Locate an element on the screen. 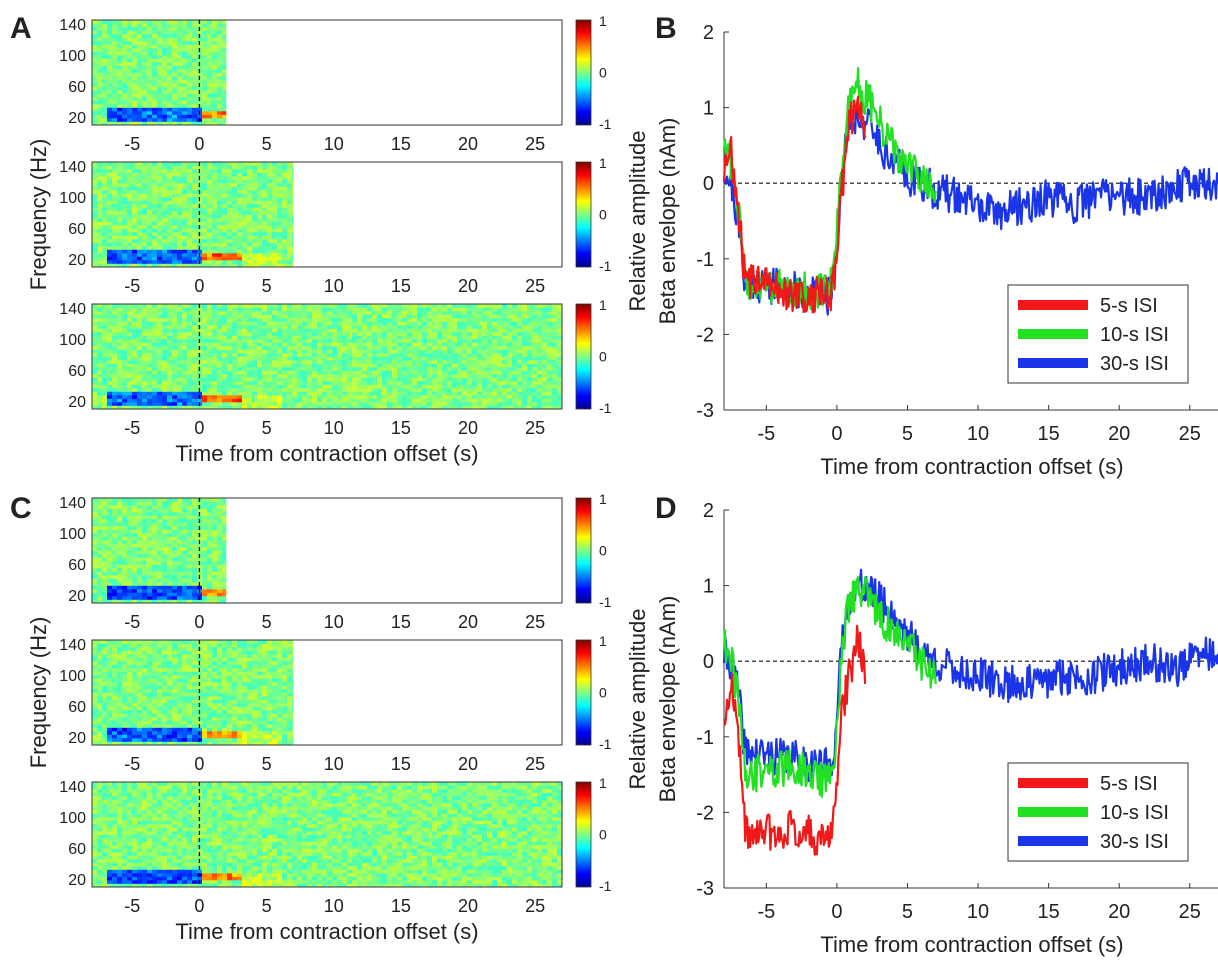 This screenshot has width=1218, height=960. x-tick-label: 5 is located at coordinates (267, 144).